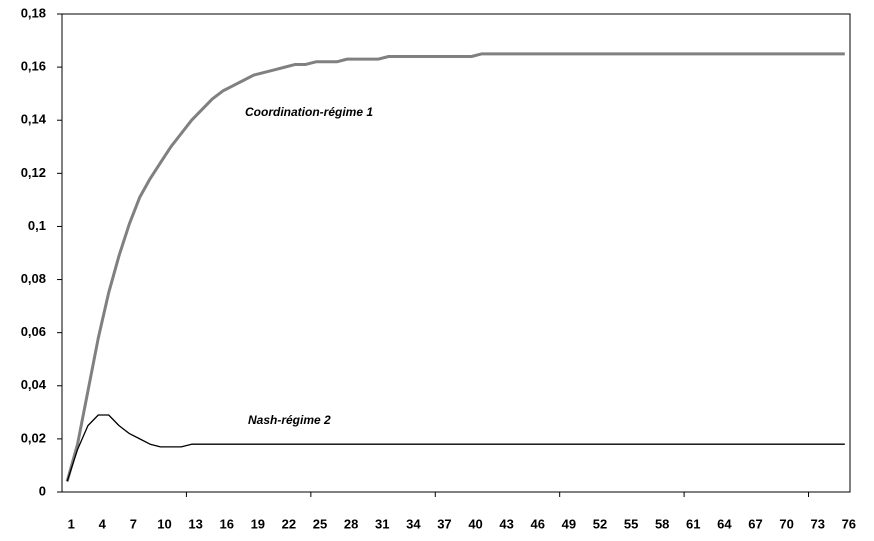  Describe the element at coordinates (34, 384) in the screenshot. I see `y-tick-label: 0,04` at that location.